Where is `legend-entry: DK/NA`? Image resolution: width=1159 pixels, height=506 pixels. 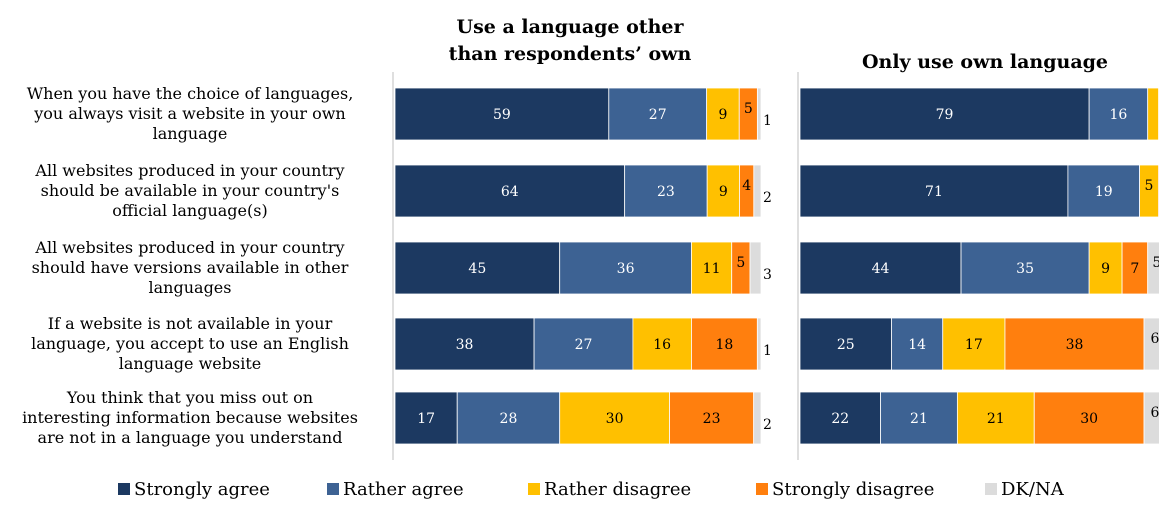 legend-entry: DK/NA is located at coordinates (1033, 489).